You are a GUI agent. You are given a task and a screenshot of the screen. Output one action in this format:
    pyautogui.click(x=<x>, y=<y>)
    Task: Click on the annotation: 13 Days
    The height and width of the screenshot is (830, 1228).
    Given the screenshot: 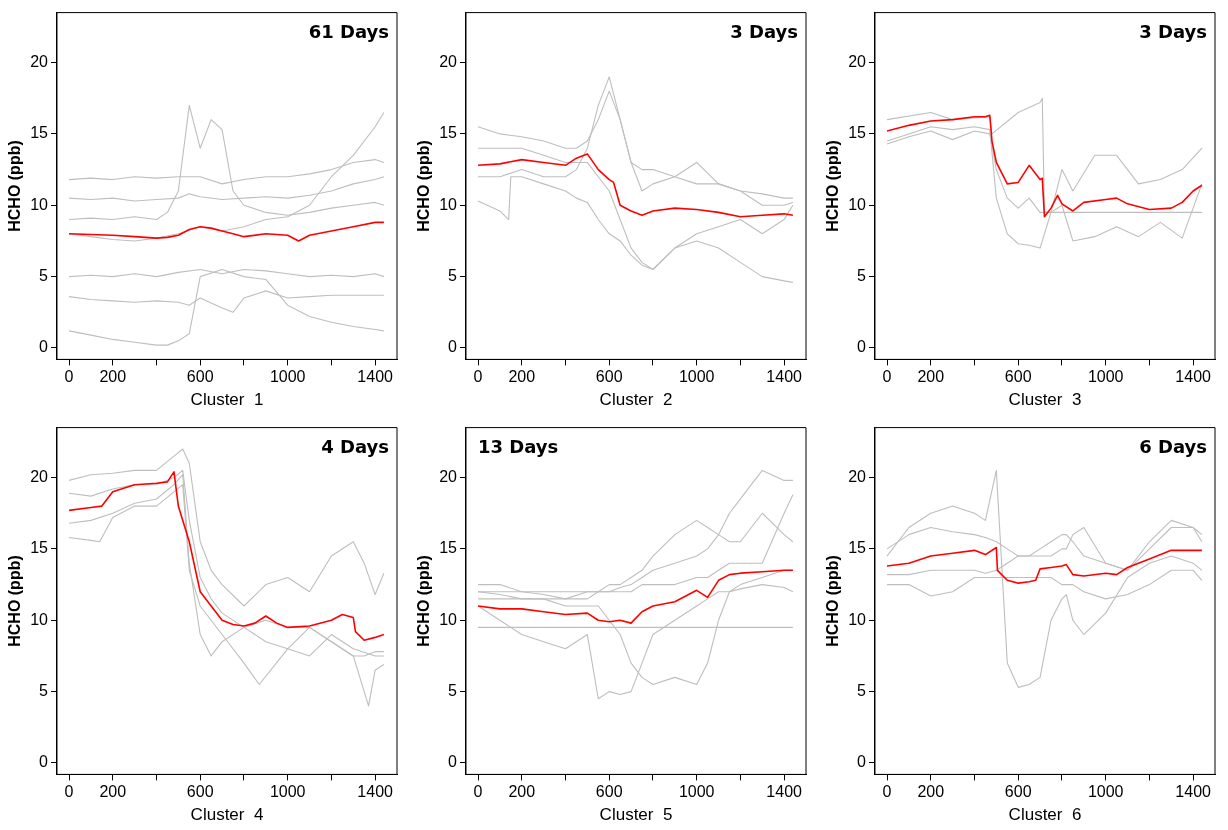 What is the action you would take?
    pyautogui.click(x=518, y=447)
    